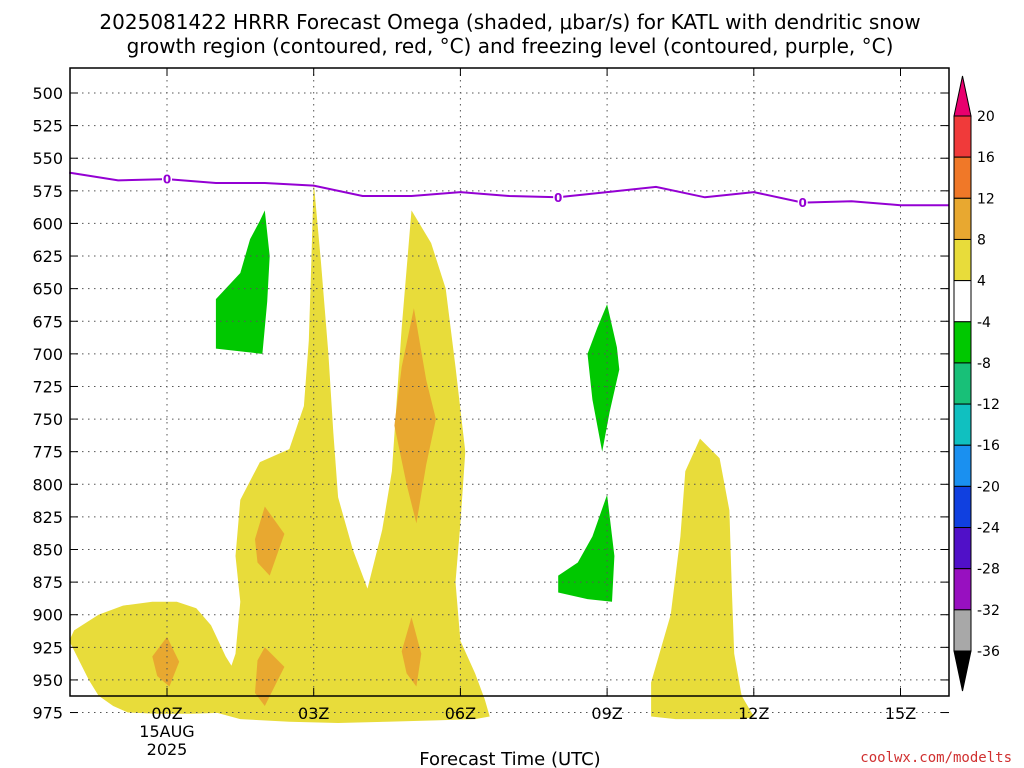  What do you see at coordinates (47, 713) in the screenshot?
I see `y-tick-label: 975` at bounding box center [47, 713].